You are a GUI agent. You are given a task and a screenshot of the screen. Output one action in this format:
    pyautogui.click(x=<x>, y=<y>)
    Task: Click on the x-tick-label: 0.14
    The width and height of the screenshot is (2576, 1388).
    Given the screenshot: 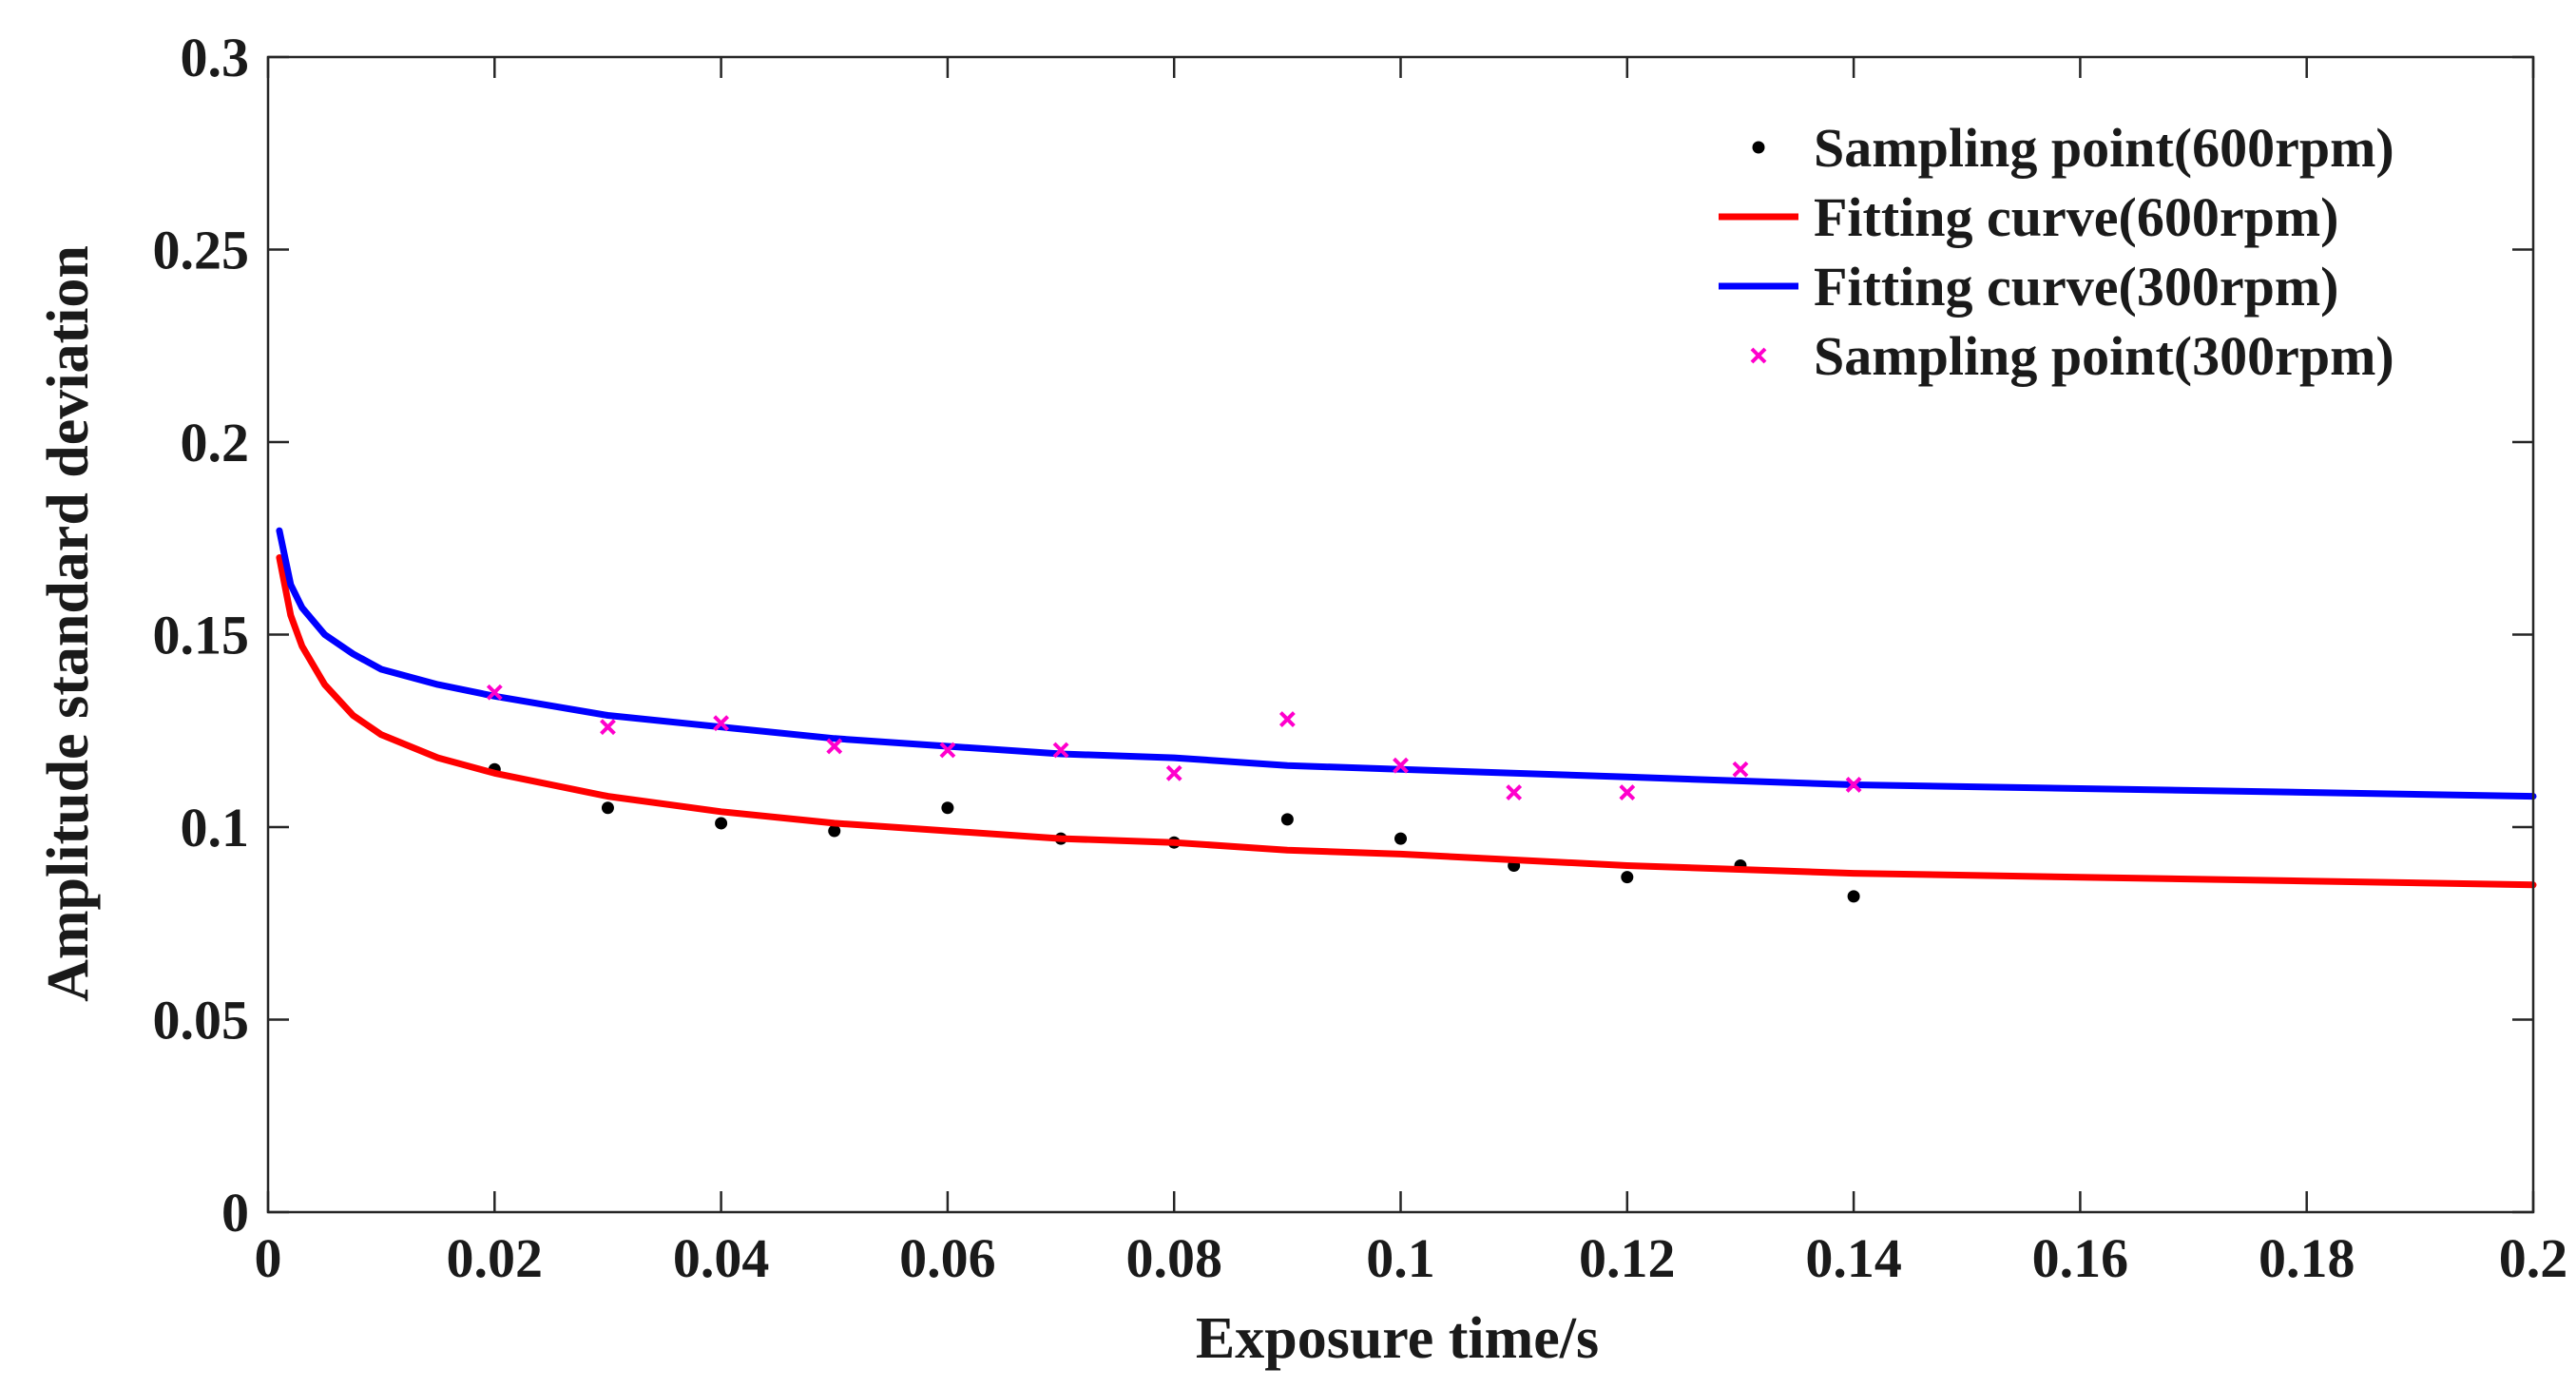 What is the action you would take?
    pyautogui.click(x=1854, y=1258)
    